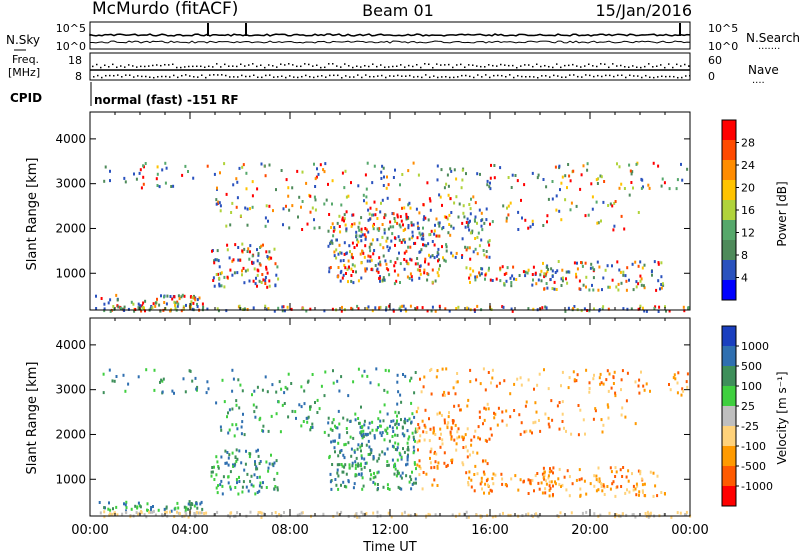 The height and width of the screenshot is (558, 800). I want to click on freq-tick-top: 18, so click(75, 60).